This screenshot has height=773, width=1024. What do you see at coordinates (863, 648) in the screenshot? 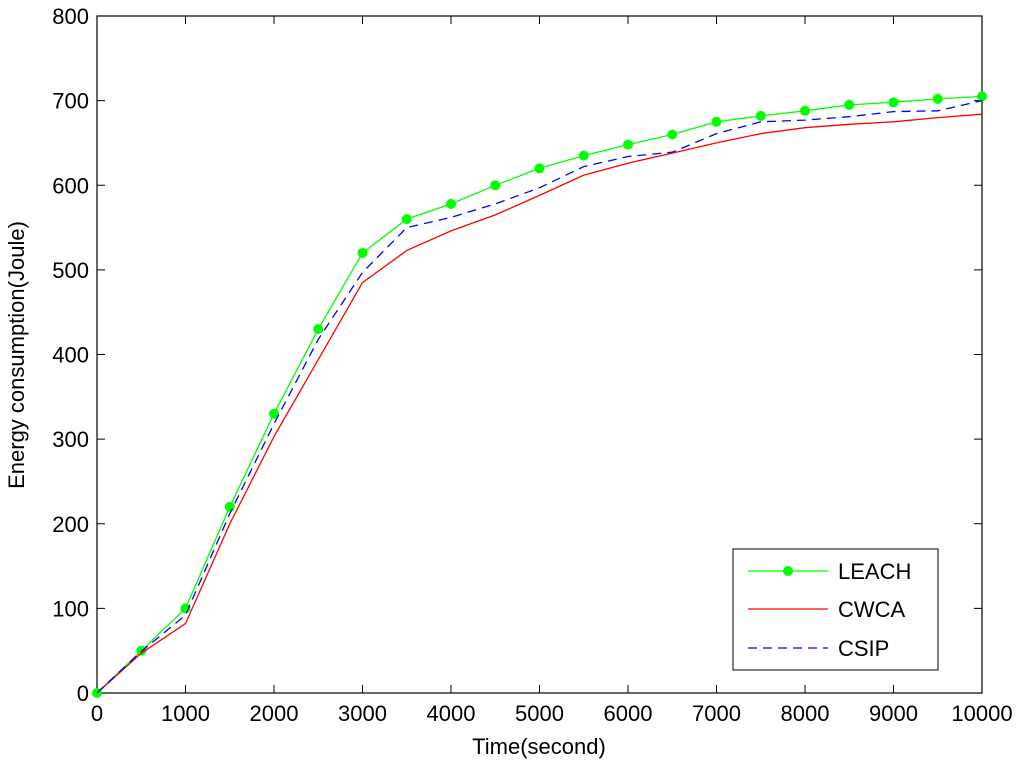
I see `legend-label-csip: CSIP` at bounding box center [863, 648].